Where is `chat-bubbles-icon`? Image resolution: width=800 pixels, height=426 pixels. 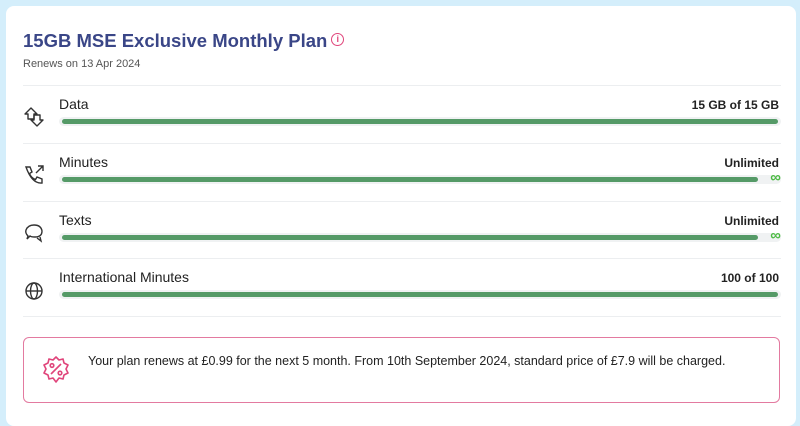 chat-bubbles-icon is located at coordinates (34, 233).